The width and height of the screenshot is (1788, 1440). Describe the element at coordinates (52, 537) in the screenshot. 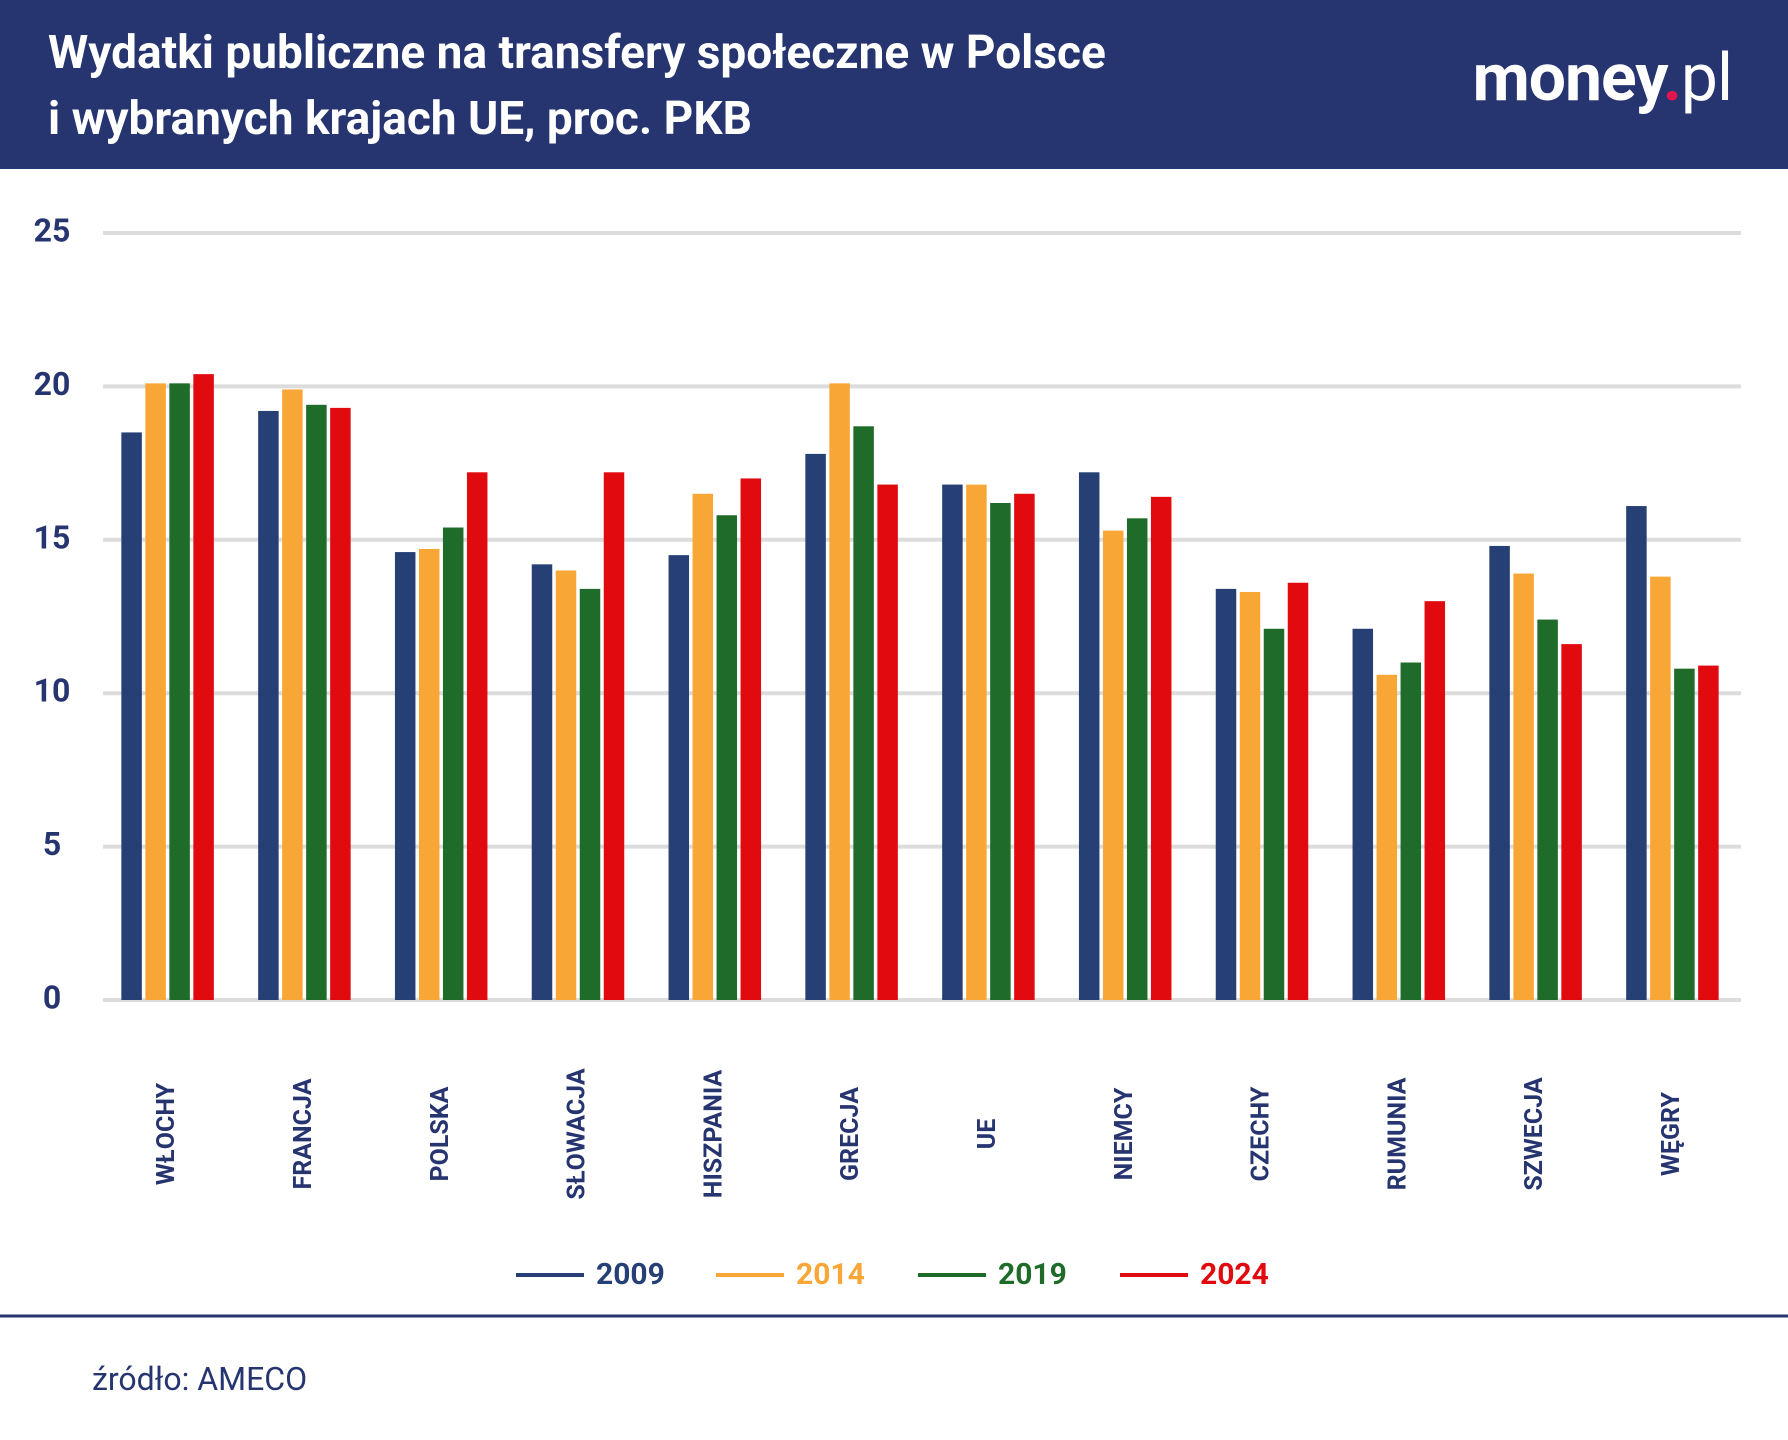

I see `y-tick-label: 15` at that location.